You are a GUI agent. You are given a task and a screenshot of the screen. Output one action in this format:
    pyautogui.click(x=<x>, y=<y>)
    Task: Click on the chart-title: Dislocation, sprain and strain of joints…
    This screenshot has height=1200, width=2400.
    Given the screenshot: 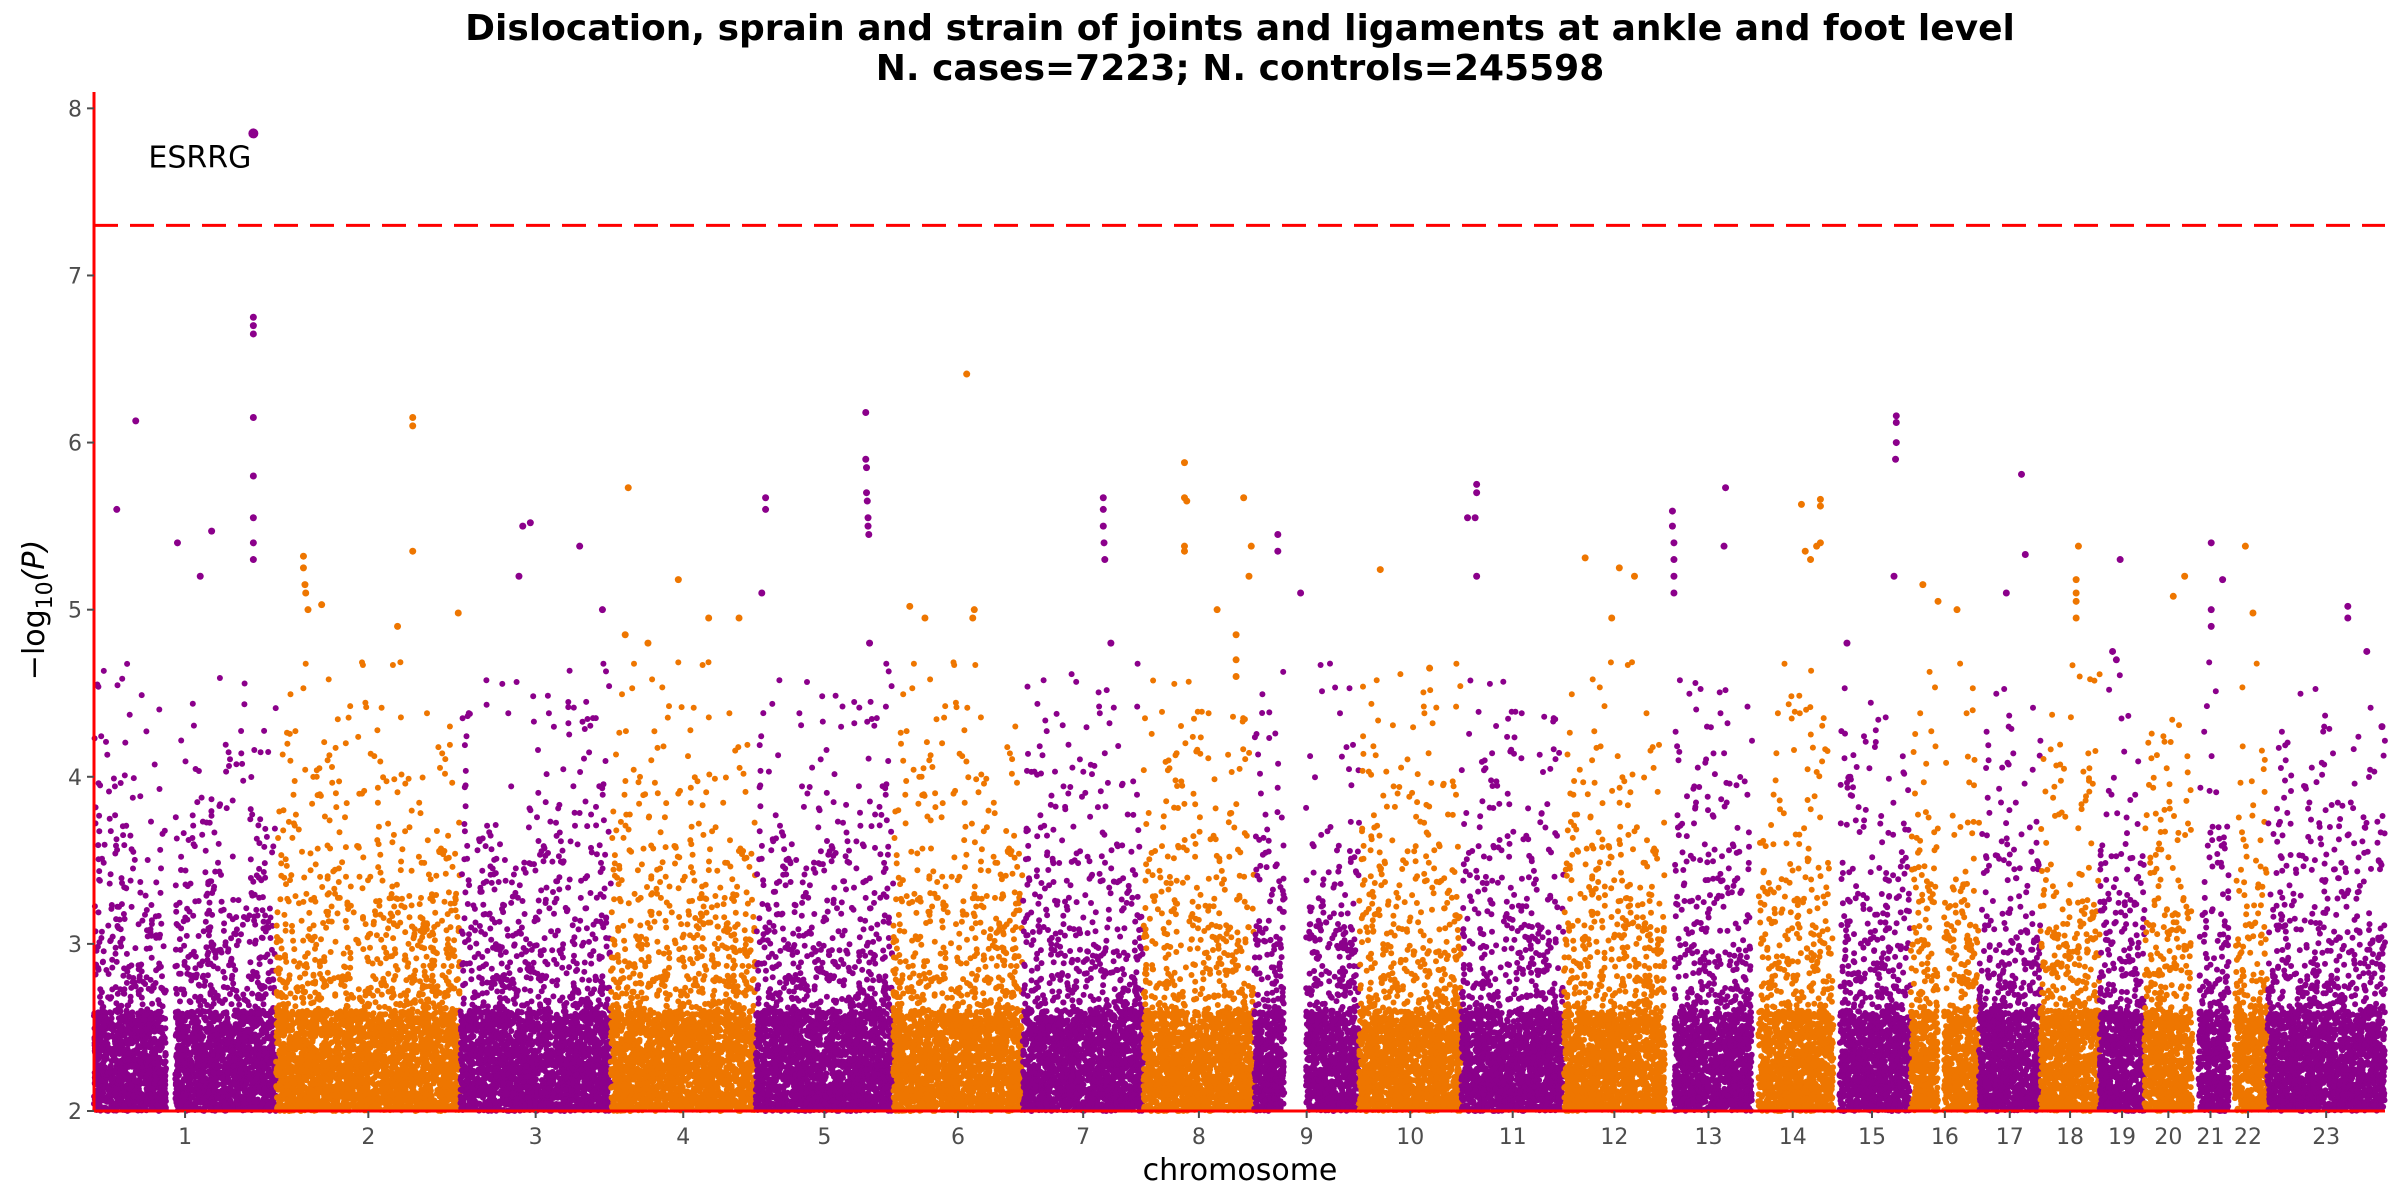 What is the action you would take?
    pyautogui.click(x=1240, y=28)
    